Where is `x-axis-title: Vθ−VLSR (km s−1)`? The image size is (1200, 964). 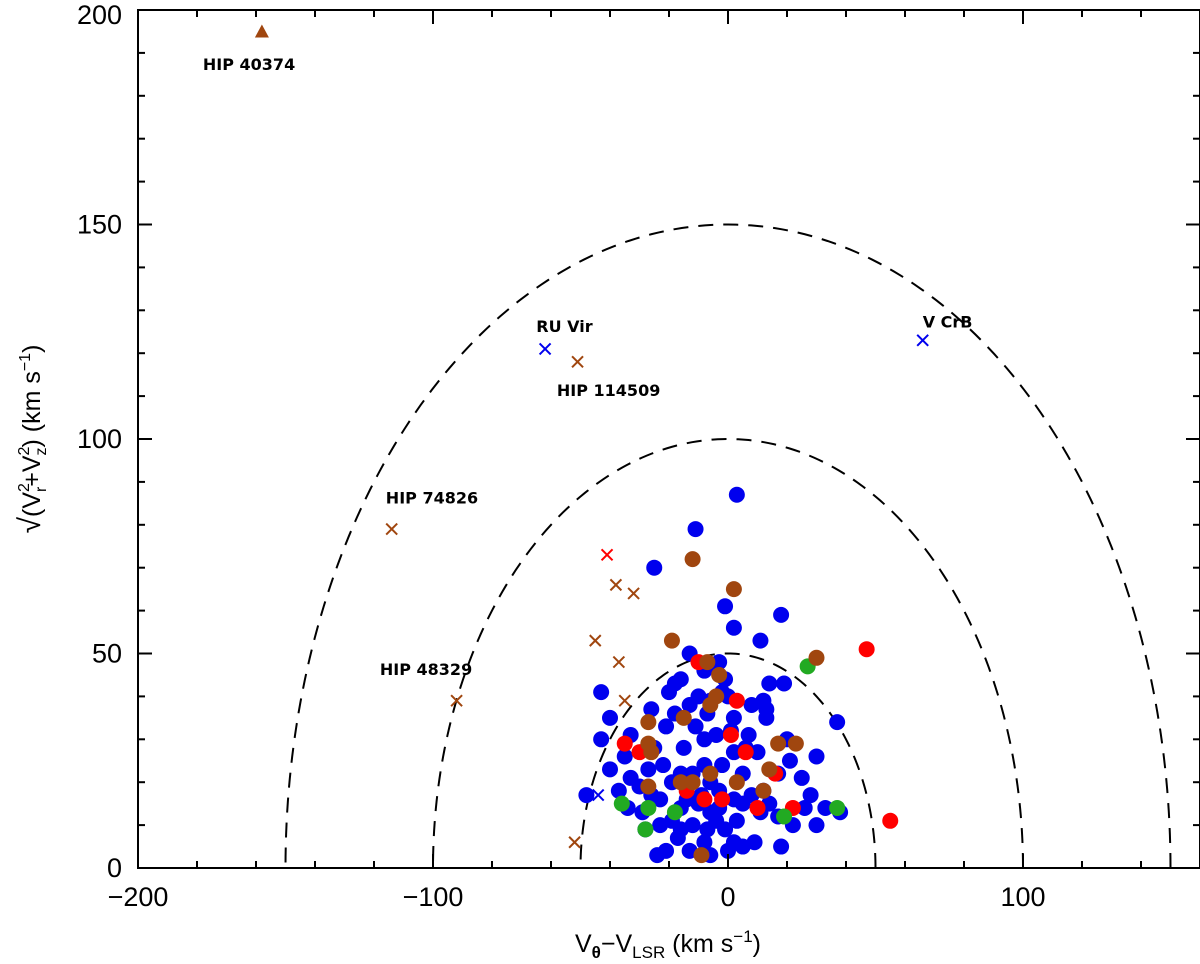 x-axis-title: Vθ−VLSR (km s−1) is located at coordinates (668, 944).